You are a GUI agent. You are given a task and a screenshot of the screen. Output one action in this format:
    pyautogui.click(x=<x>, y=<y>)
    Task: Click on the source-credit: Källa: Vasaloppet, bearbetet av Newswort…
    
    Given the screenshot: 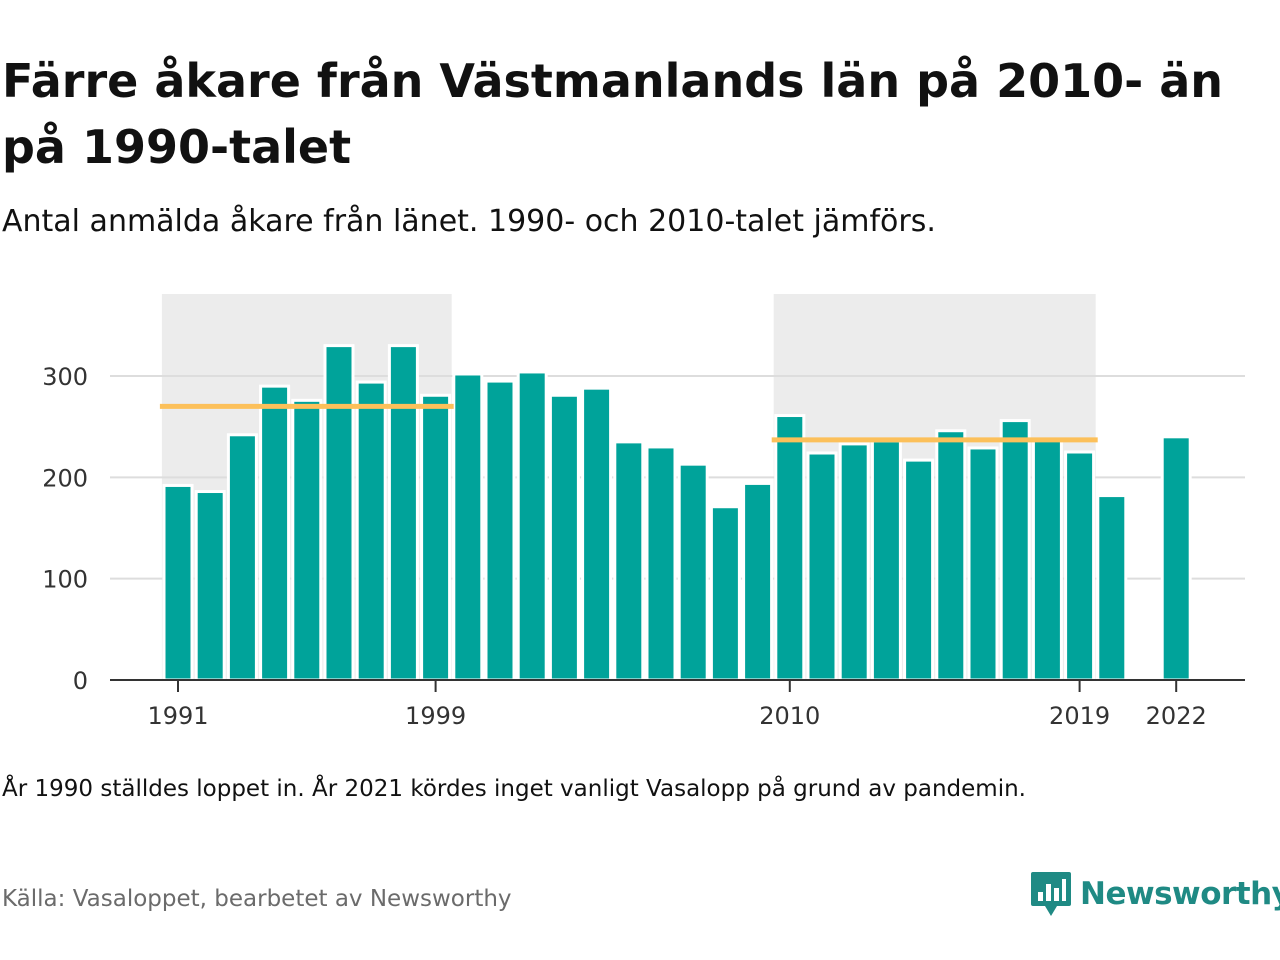 What is the action you would take?
    pyautogui.click(x=257, y=899)
    